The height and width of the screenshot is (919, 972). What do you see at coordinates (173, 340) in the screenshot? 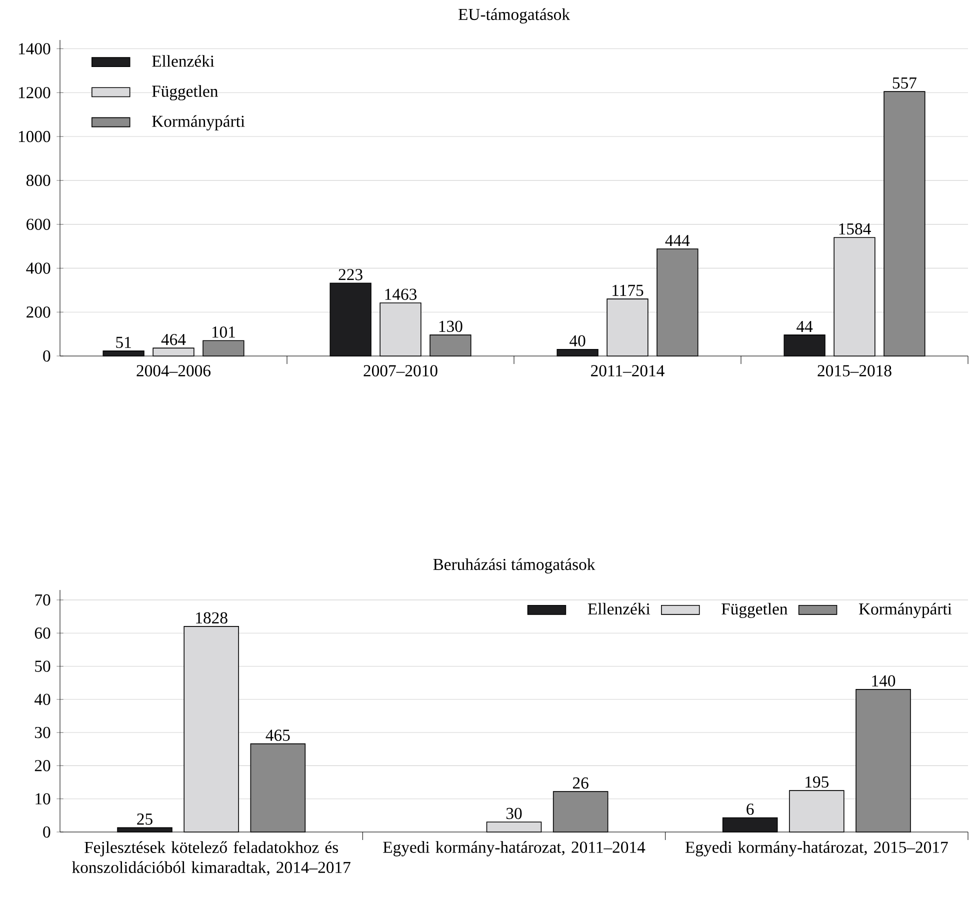
I see `annotation: 464` at bounding box center [173, 340].